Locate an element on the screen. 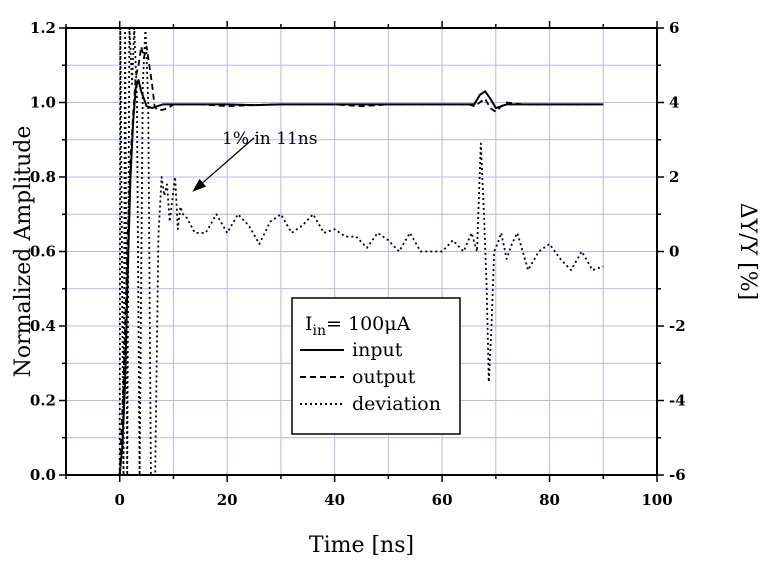 The width and height of the screenshot is (767, 561). legend-label-deviation: deviation is located at coordinates (396, 404).